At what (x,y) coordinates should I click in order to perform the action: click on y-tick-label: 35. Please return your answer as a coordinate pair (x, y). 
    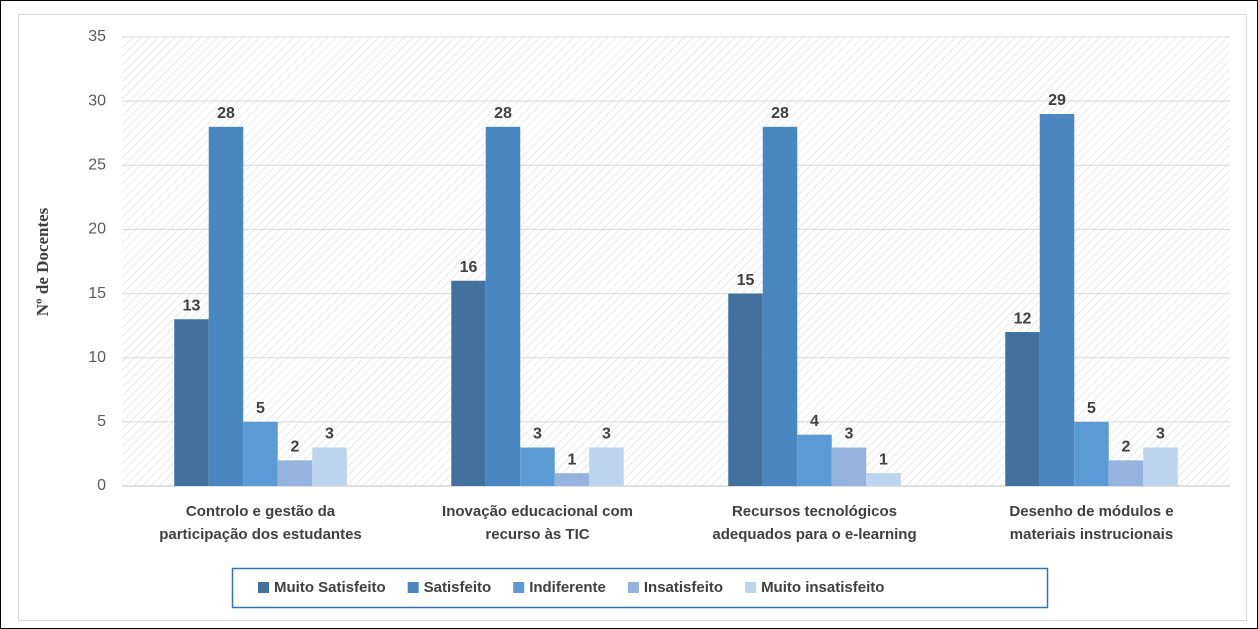
    Looking at the image, I should click on (97, 36).